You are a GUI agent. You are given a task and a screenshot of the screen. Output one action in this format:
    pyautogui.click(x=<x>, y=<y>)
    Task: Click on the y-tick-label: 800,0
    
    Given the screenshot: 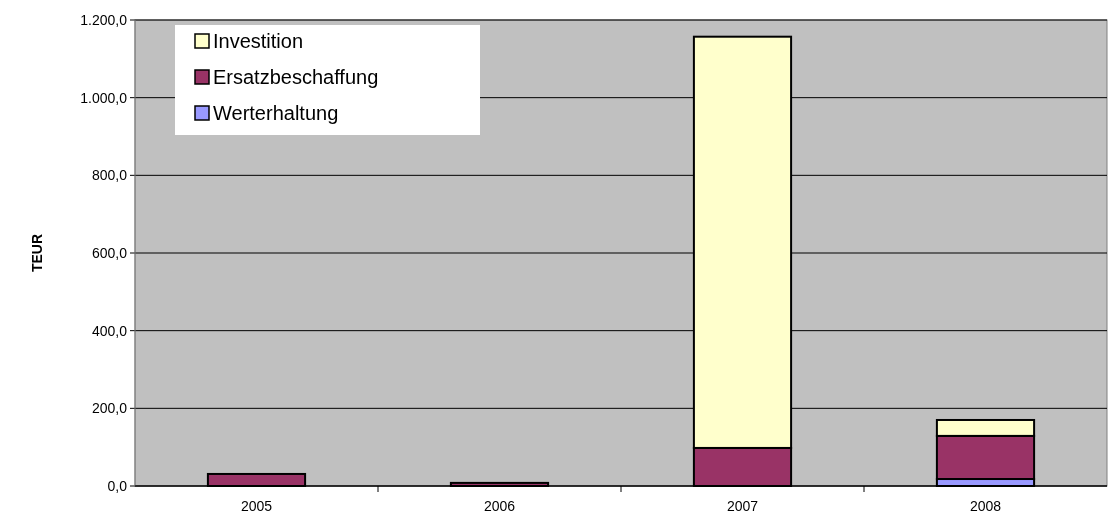 What is the action you would take?
    pyautogui.click(x=109, y=175)
    